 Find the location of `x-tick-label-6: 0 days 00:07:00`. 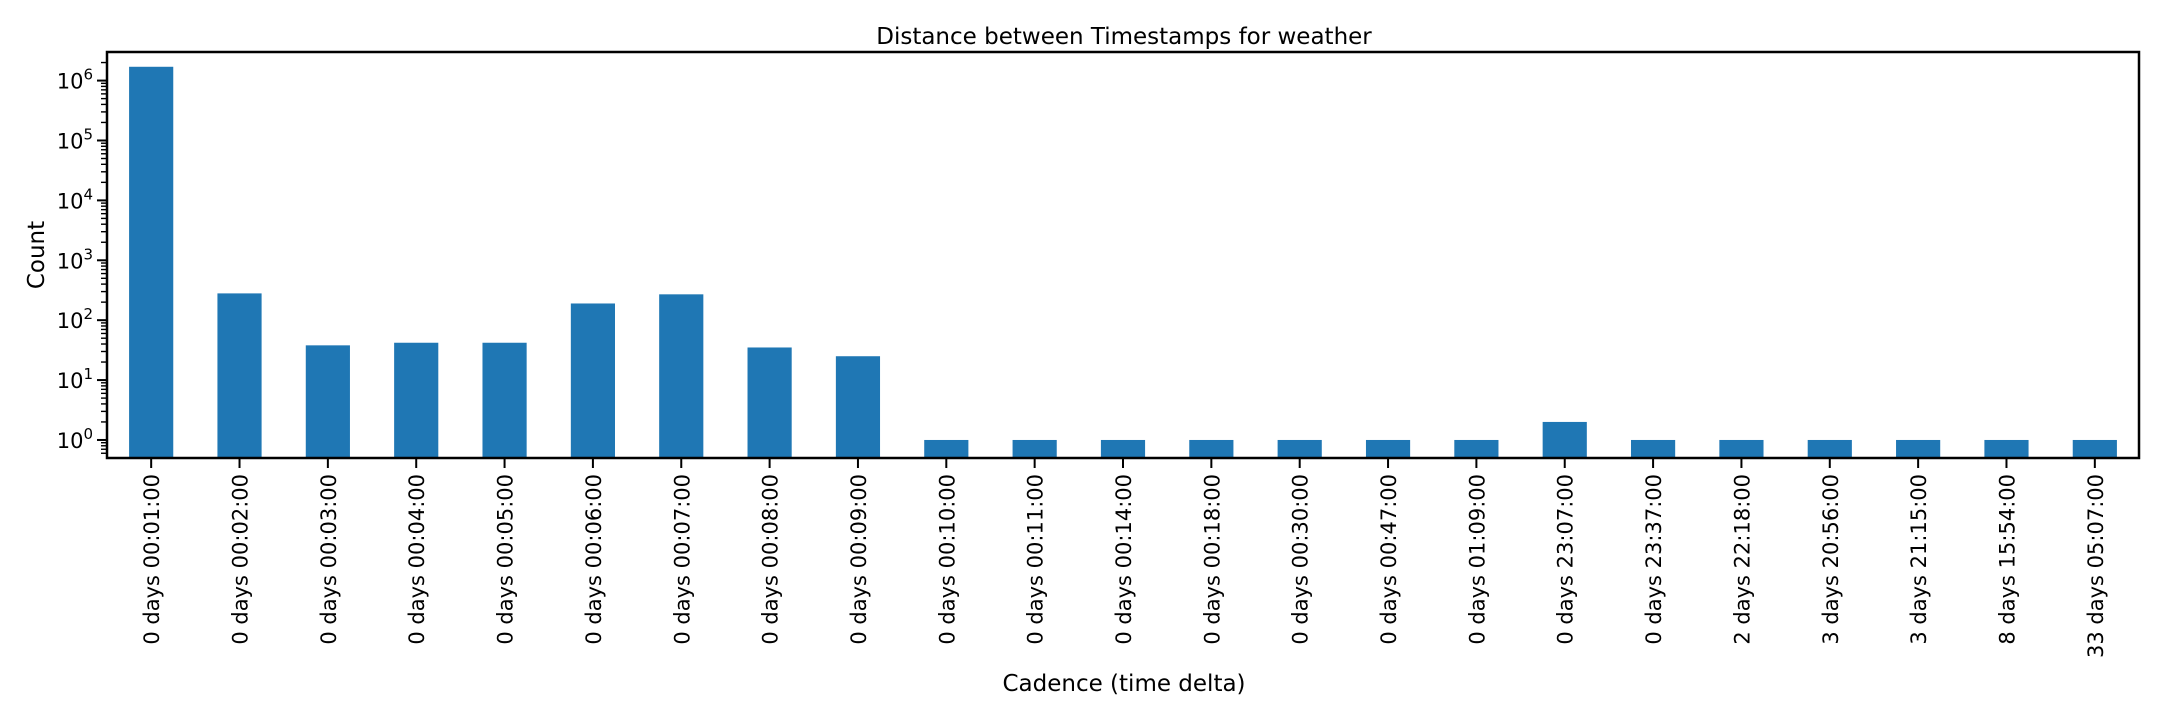

x-tick-label-6: 0 days 00:07:00 is located at coordinates (682, 559).